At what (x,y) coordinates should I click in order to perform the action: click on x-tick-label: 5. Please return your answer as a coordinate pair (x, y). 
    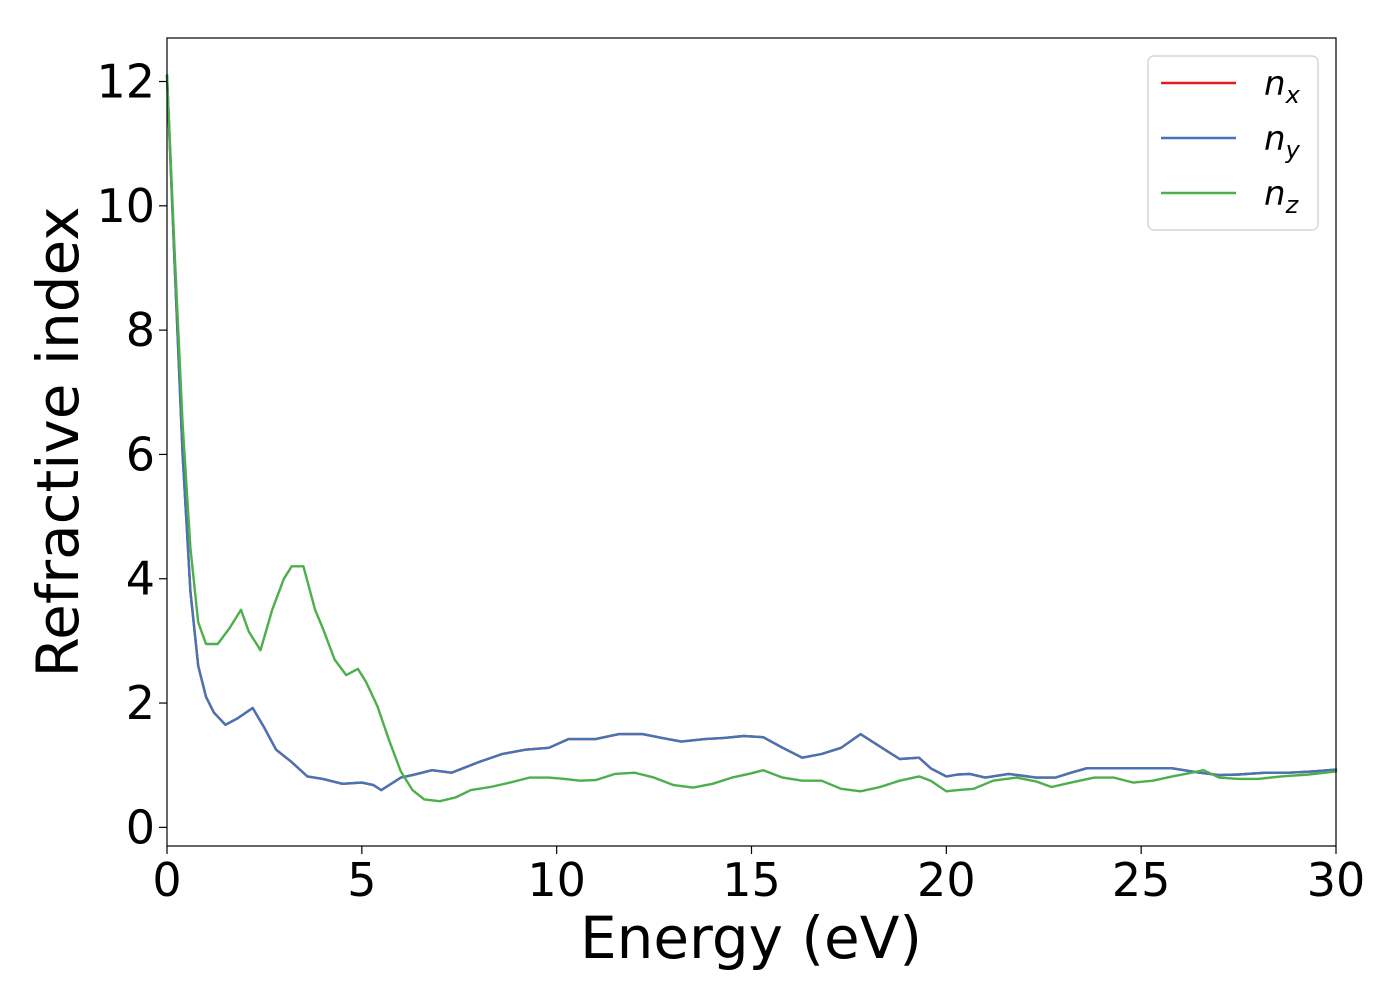
    Looking at the image, I should click on (361, 880).